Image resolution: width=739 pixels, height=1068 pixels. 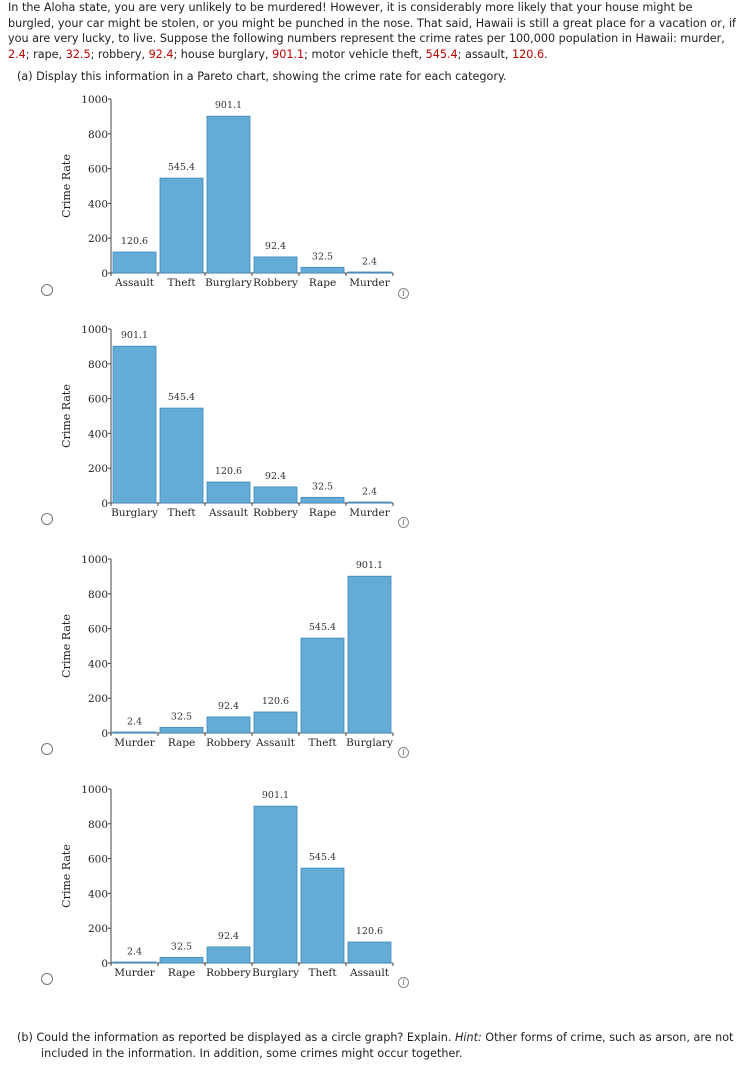 I want to click on value-assault: 120.6, so click(x=528, y=54).